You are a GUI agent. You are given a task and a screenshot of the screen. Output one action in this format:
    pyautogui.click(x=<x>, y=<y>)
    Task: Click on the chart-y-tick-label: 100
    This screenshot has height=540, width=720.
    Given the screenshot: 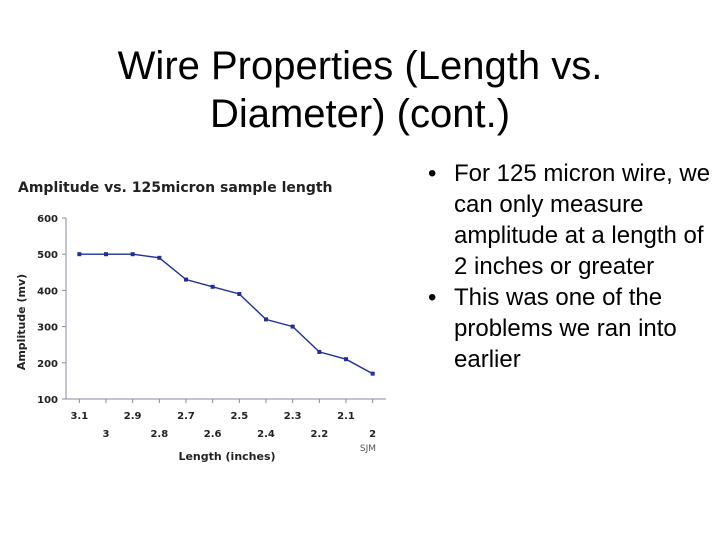 What is the action you would take?
    pyautogui.click(x=47, y=400)
    